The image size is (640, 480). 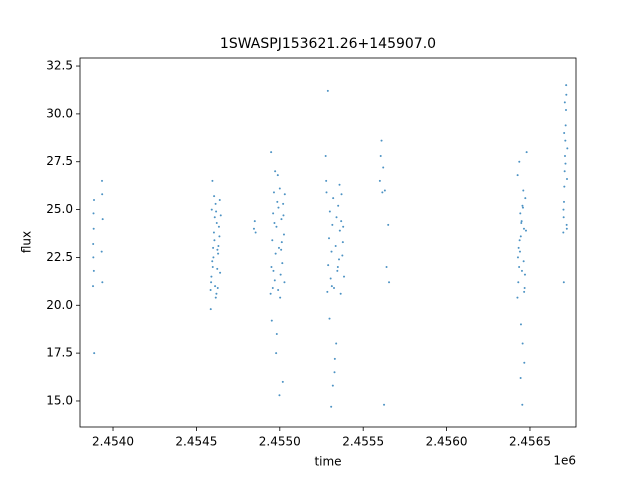 What do you see at coordinates (59, 400) in the screenshot?
I see `y-tick-label: 15.0` at bounding box center [59, 400].